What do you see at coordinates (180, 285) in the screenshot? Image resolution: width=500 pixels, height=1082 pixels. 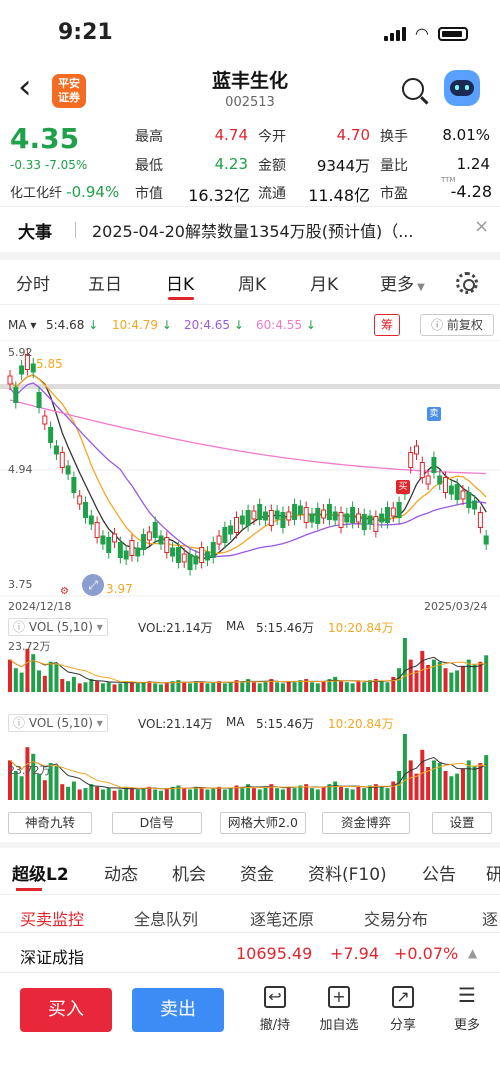 I see `tab-daily-k: 日K` at bounding box center [180, 285].